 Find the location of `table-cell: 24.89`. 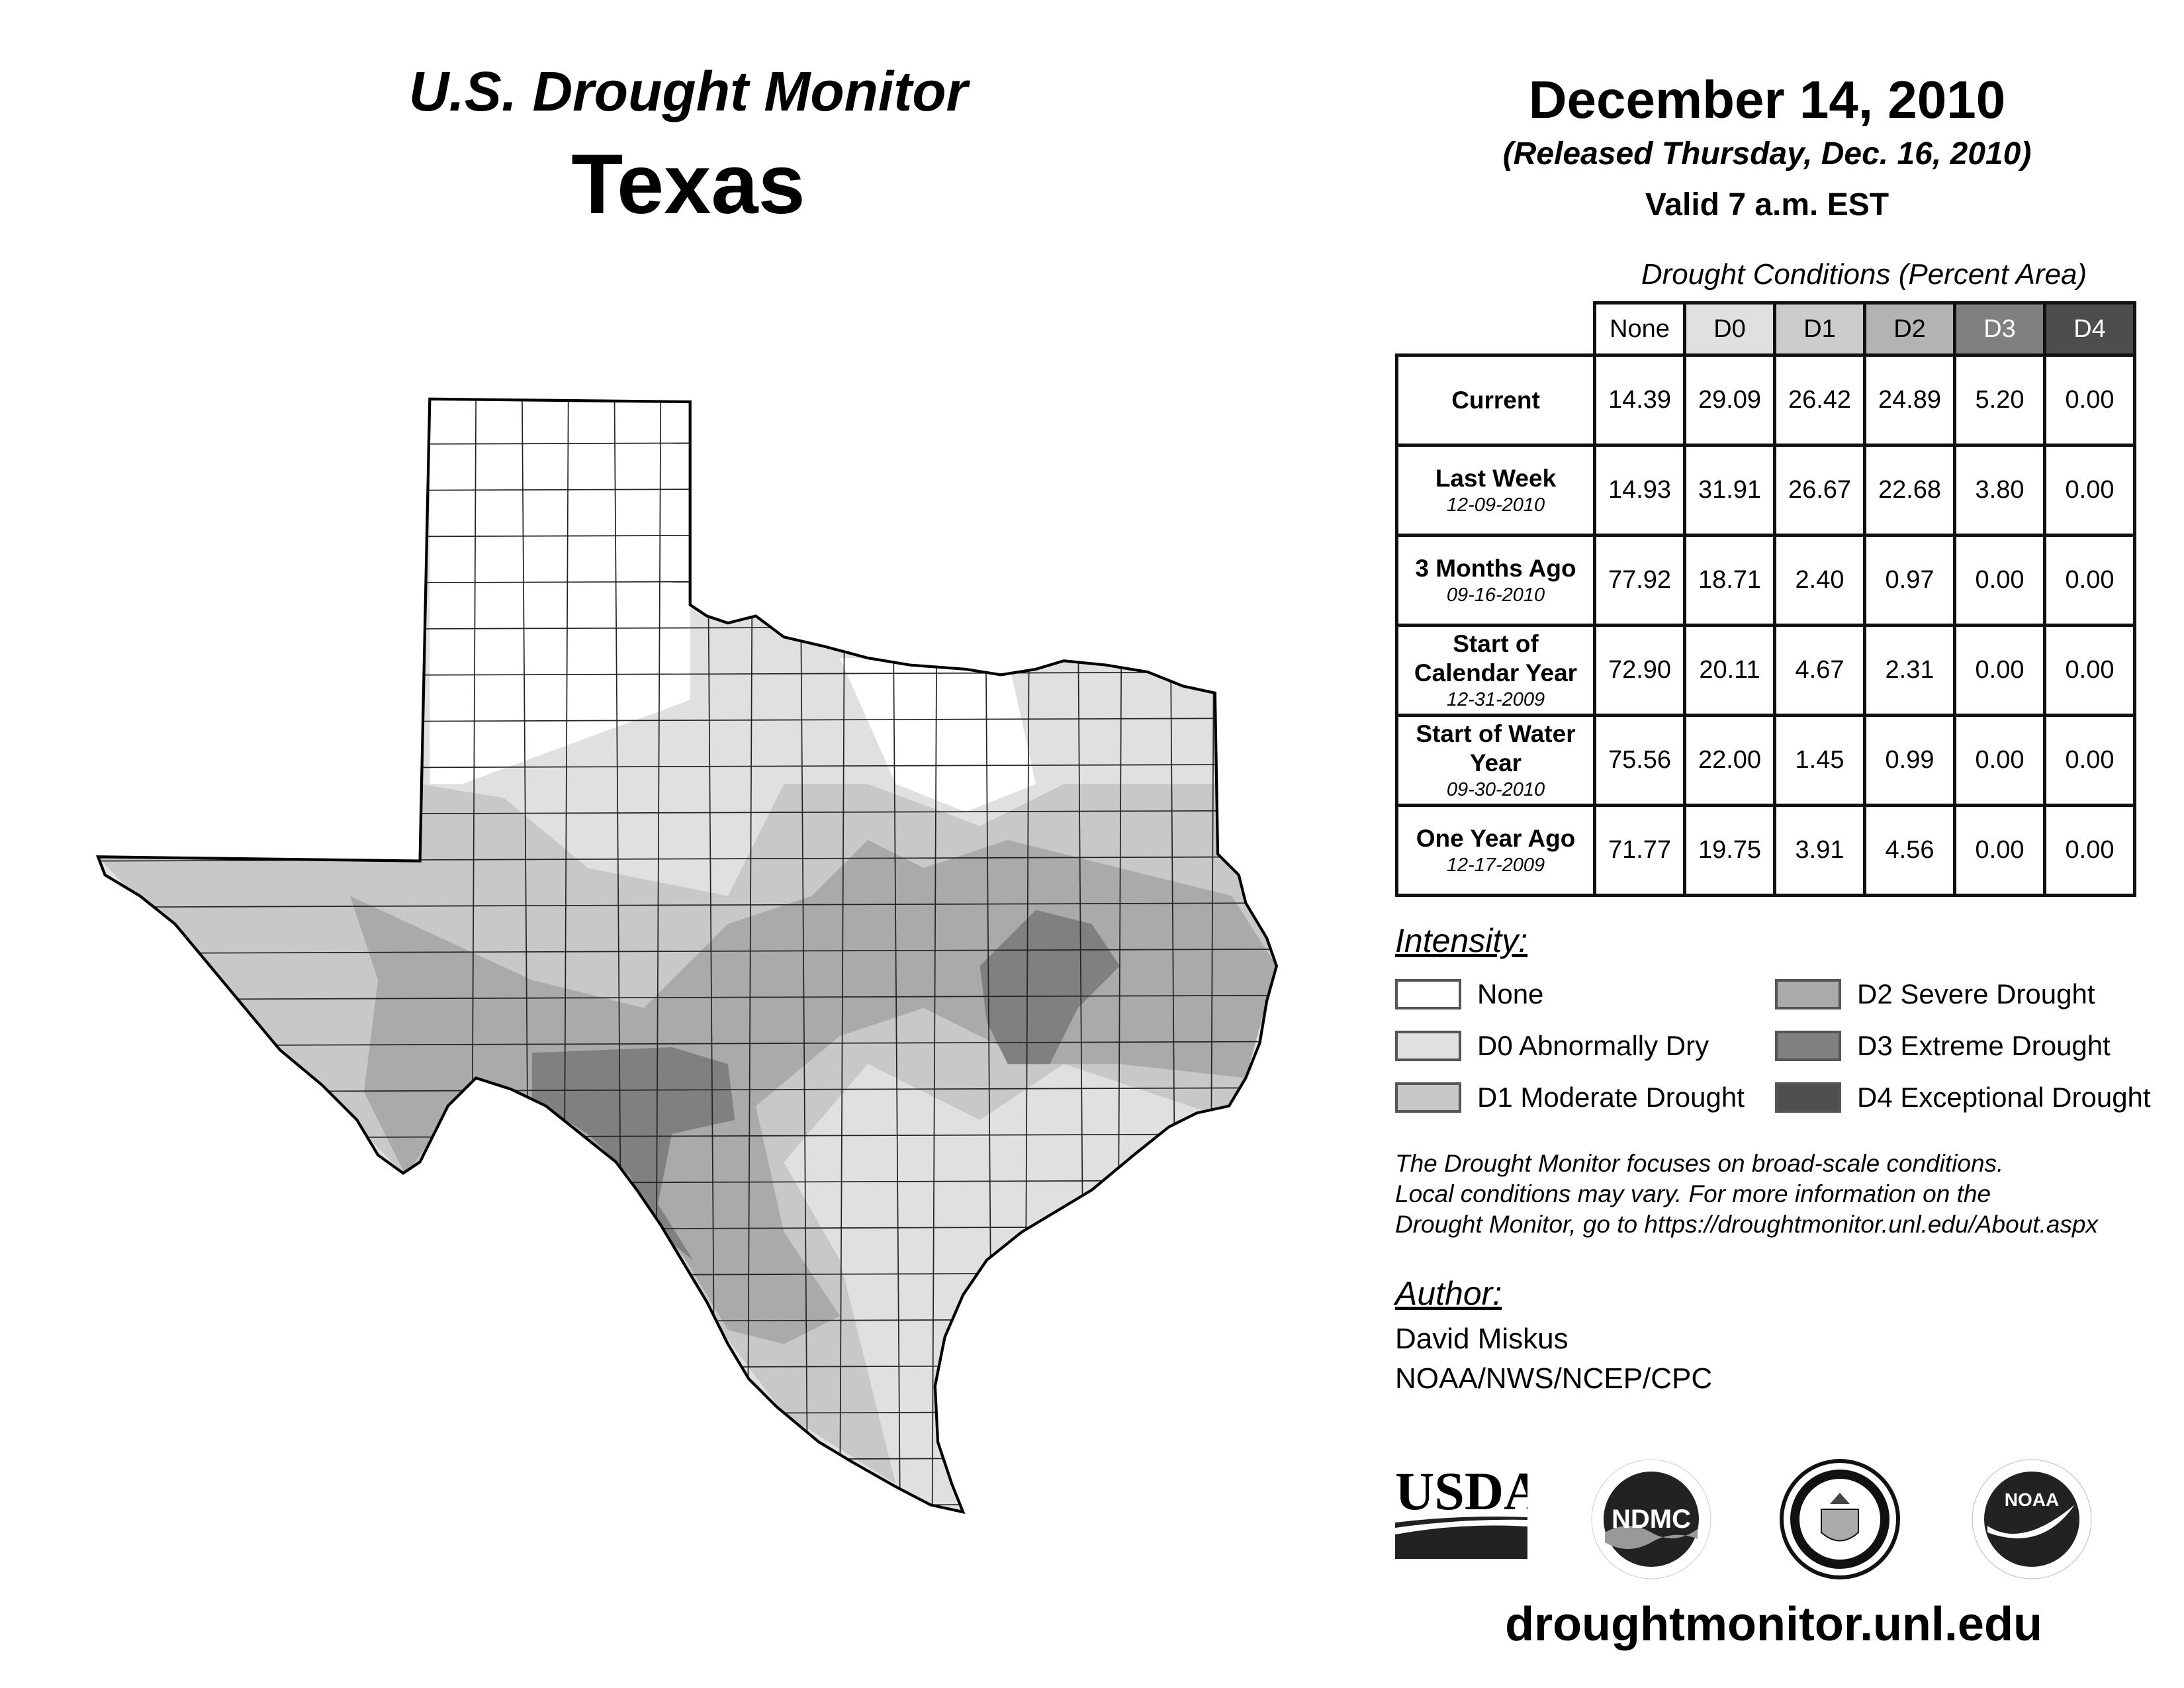

table-cell: 24.89 is located at coordinates (1909, 400).